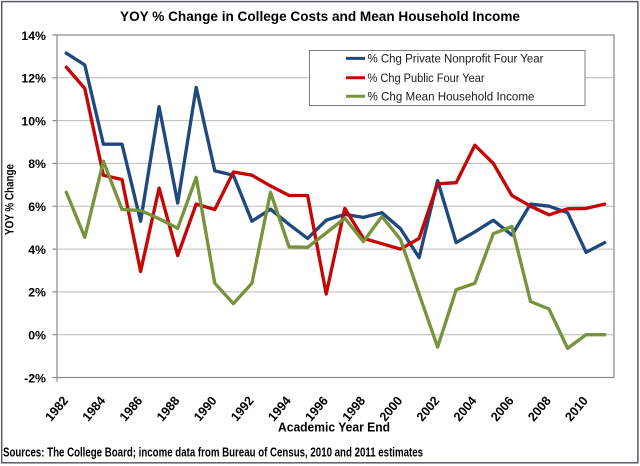 The image size is (640, 466). I want to click on svg-text: -2%, so click(35, 378).